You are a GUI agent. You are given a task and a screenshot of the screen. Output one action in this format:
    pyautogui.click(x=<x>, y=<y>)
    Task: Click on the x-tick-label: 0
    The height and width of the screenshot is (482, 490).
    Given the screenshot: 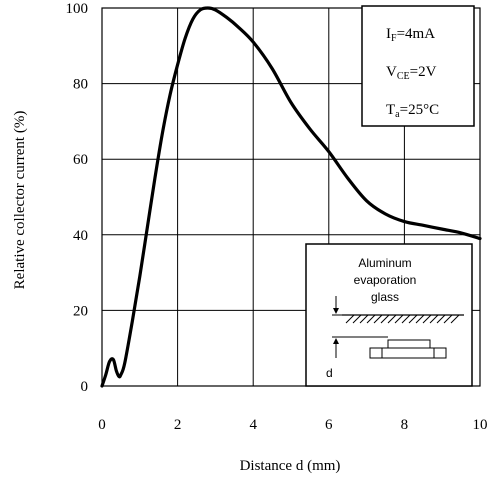 What is the action you would take?
    pyautogui.click(x=102, y=425)
    